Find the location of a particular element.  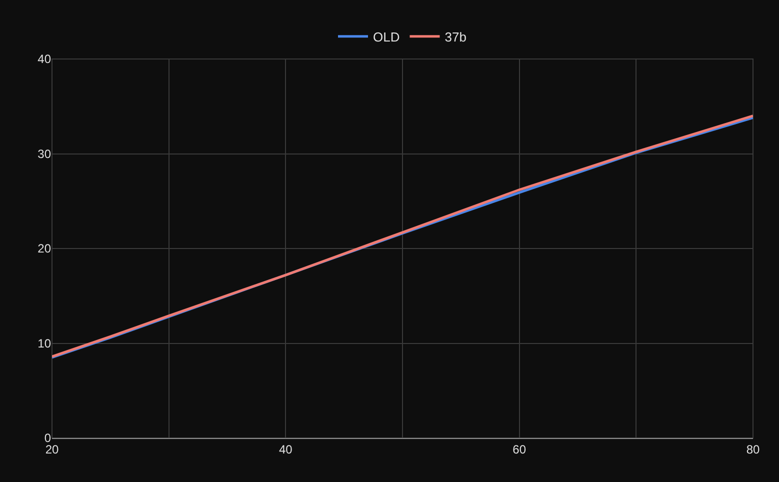

y-tick-label: 30 is located at coordinates (45, 153).